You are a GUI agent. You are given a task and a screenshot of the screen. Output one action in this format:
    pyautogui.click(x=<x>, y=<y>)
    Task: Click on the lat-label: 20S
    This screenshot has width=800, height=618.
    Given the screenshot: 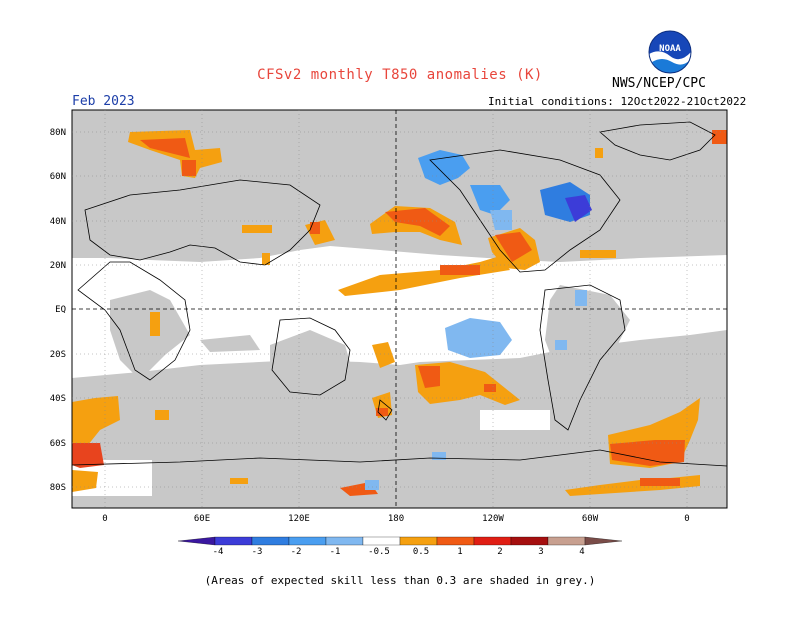 What is the action you would take?
    pyautogui.click(x=58, y=355)
    